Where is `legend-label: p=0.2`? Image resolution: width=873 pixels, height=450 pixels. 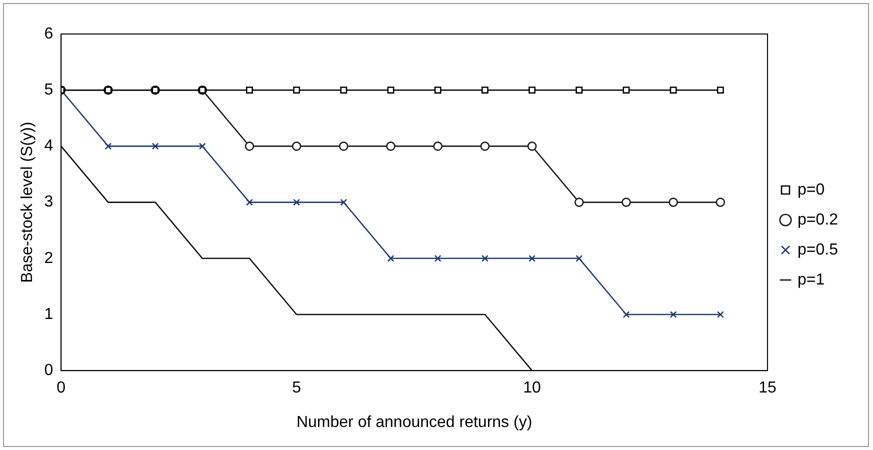
legend-label: p=0.2 is located at coordinates (818, 219).